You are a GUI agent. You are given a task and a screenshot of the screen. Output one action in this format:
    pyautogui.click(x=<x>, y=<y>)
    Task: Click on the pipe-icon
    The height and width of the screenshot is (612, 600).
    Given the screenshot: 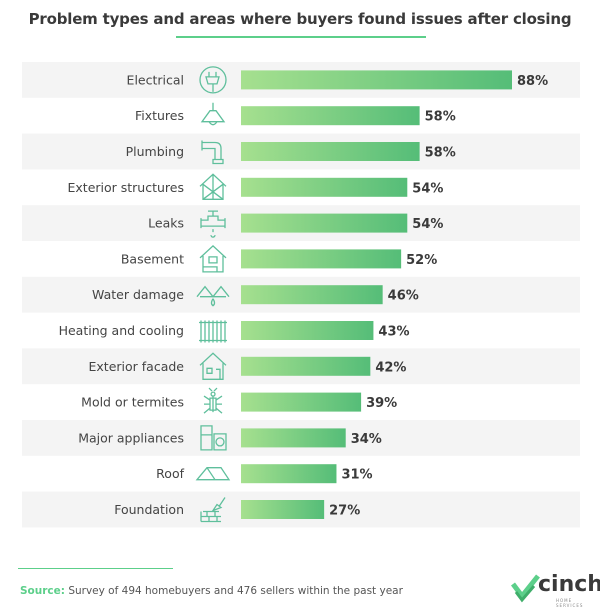 What is the action you would take?
    pyautogui.click(x=212, y=152)
    